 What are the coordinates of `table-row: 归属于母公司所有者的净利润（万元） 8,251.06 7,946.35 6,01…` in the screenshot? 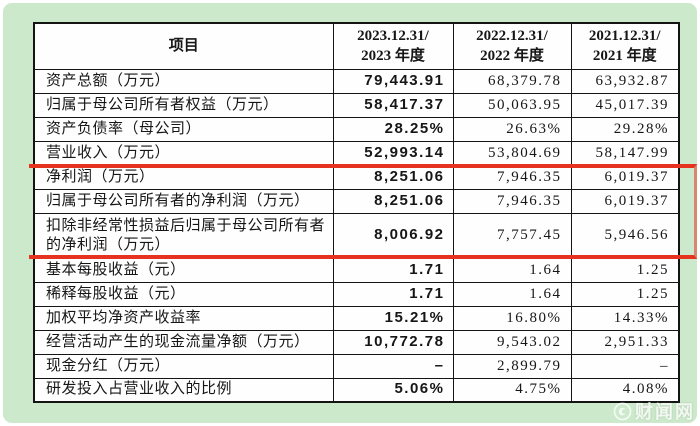 It's located at (356, 201).